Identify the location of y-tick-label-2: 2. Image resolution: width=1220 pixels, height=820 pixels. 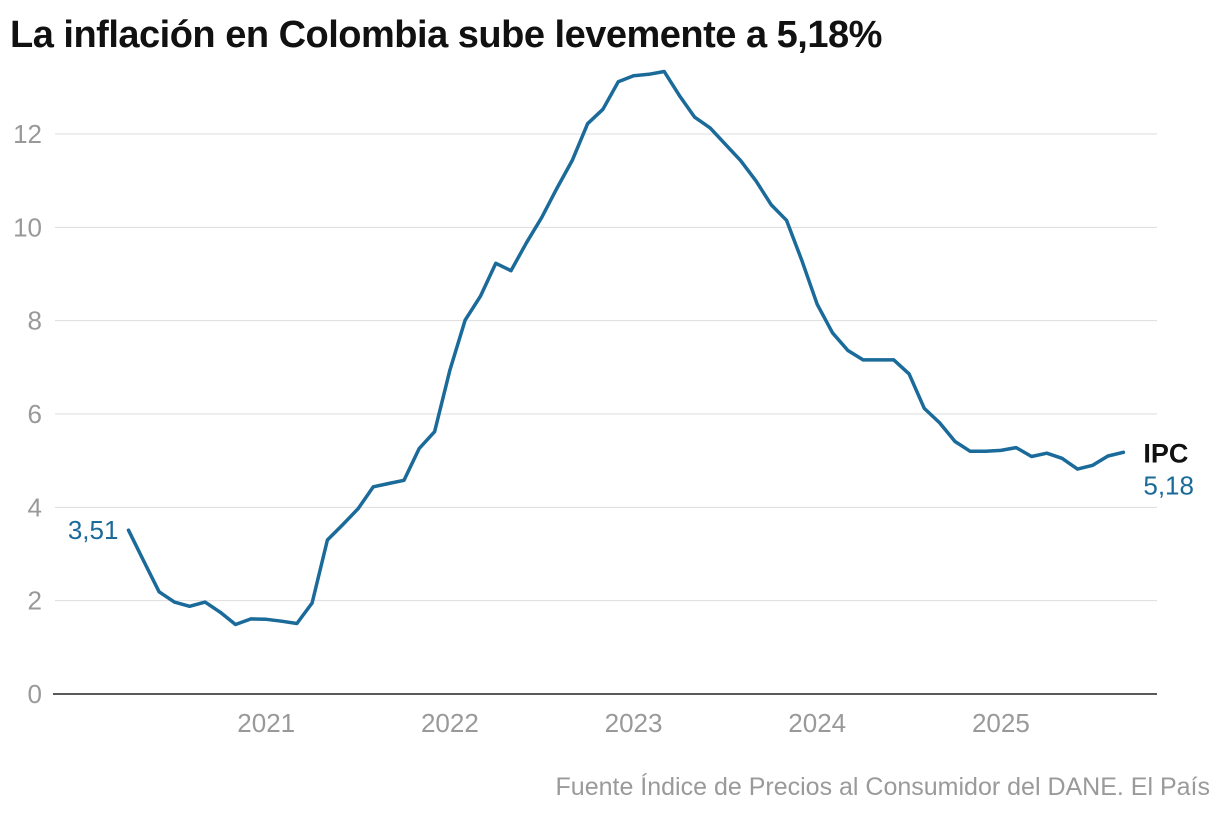
(35, 601).